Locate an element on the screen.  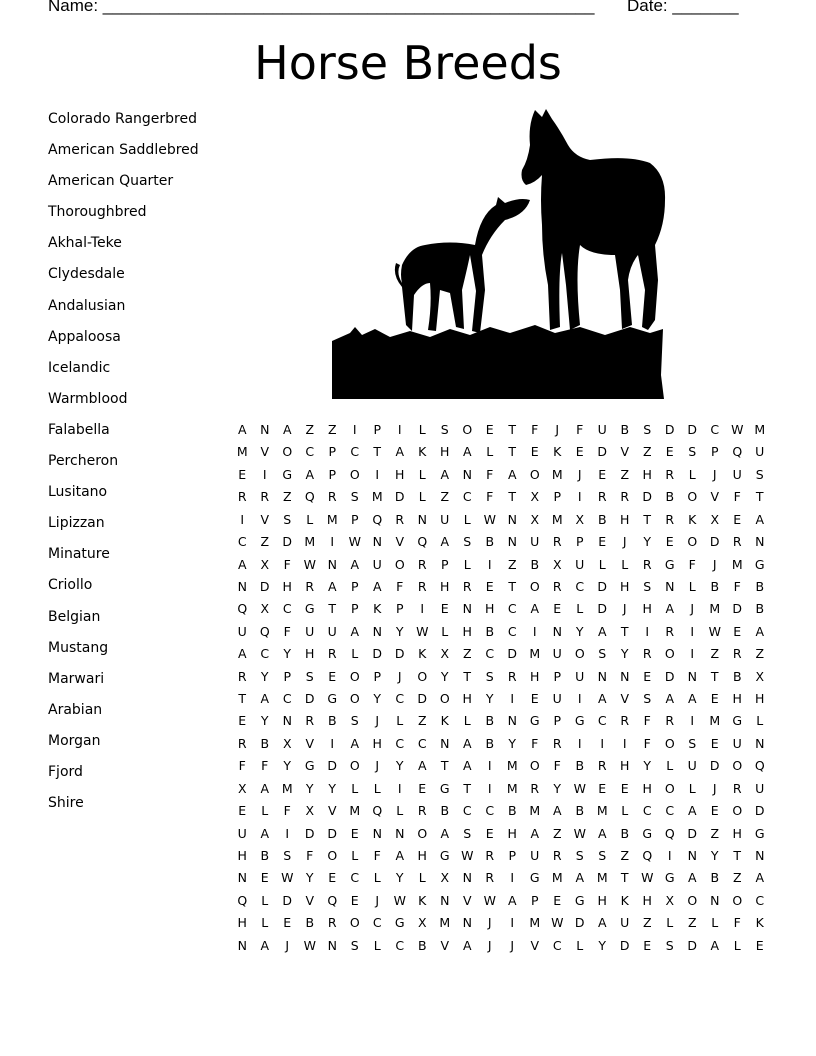
word-list-item: American Quarter is located at coordinates (111, 181).